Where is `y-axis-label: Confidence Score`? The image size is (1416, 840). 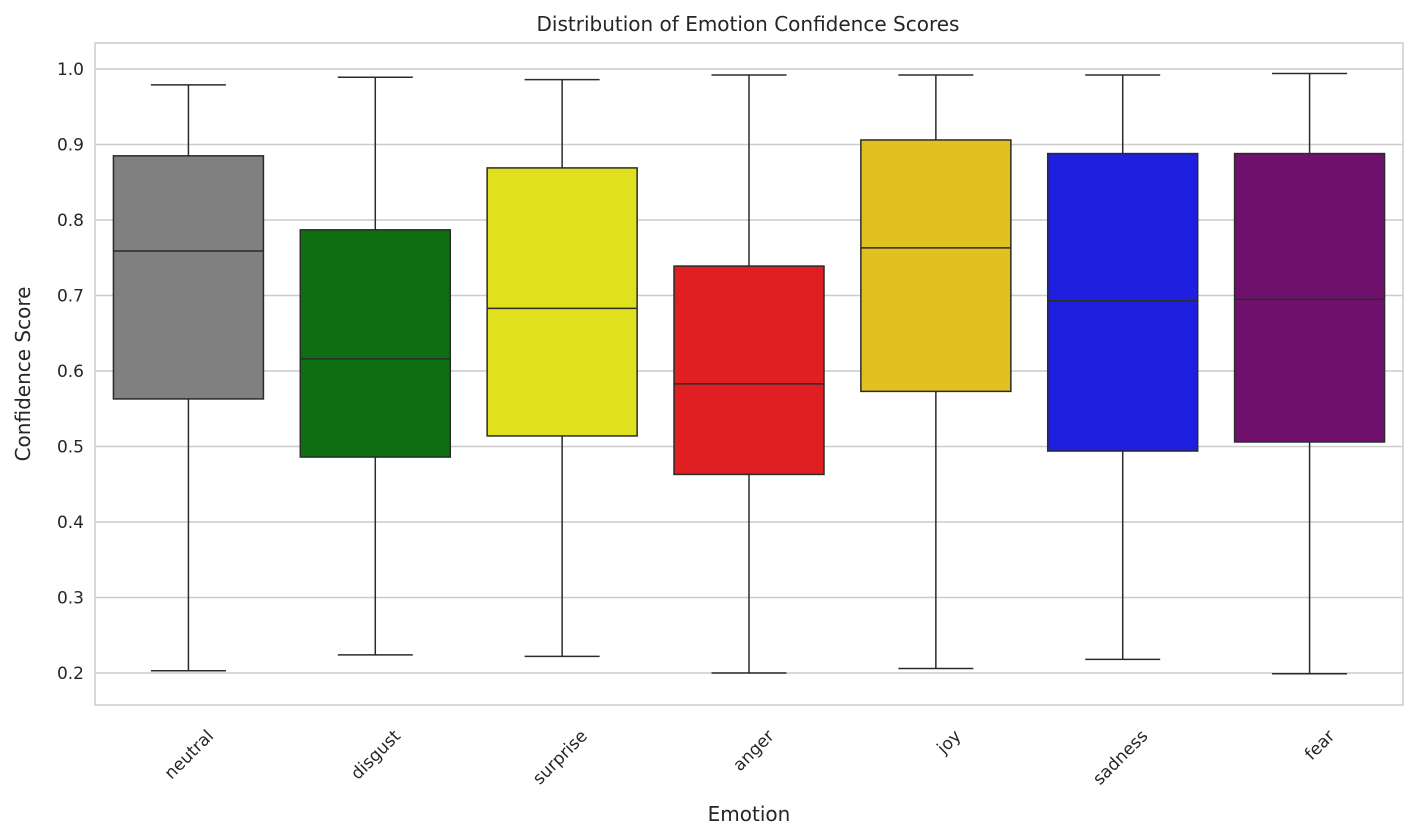 y-axis-label: Confidence Score is located at coordinates (23, 374).